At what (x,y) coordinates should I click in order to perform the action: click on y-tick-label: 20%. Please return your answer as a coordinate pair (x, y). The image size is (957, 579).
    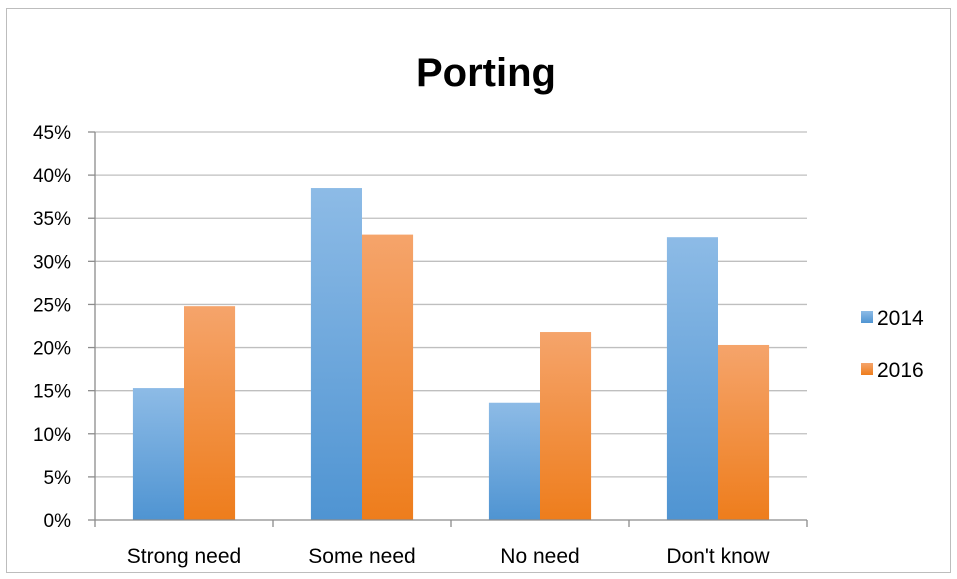
    Looking at the image, I should click on (52, 349).